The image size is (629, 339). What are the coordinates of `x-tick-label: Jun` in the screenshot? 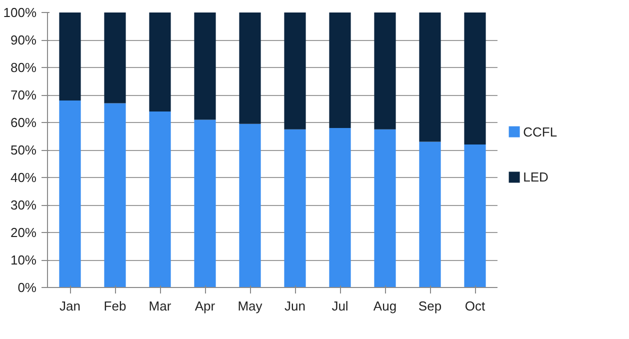 It's located at (295, 306).